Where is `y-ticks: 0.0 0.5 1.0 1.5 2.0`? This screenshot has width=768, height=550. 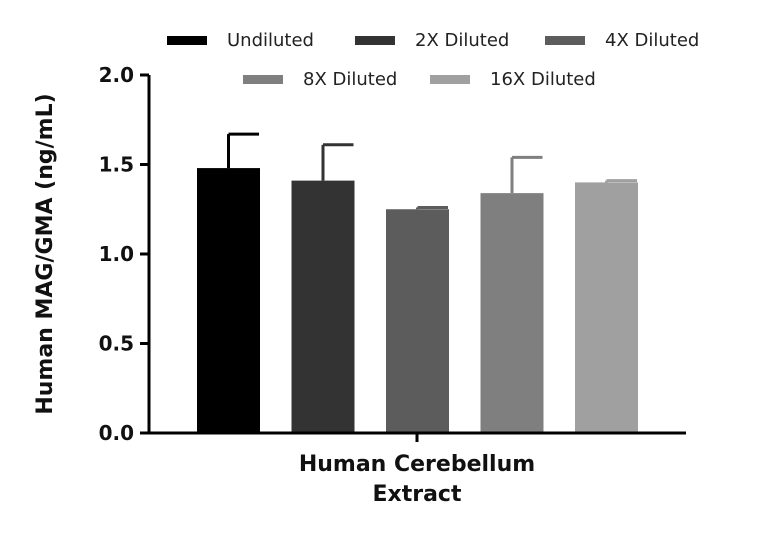
y-ticks: 0.0 0.5 1.0 1.5 2.0 is located at coordinates (124, 254).